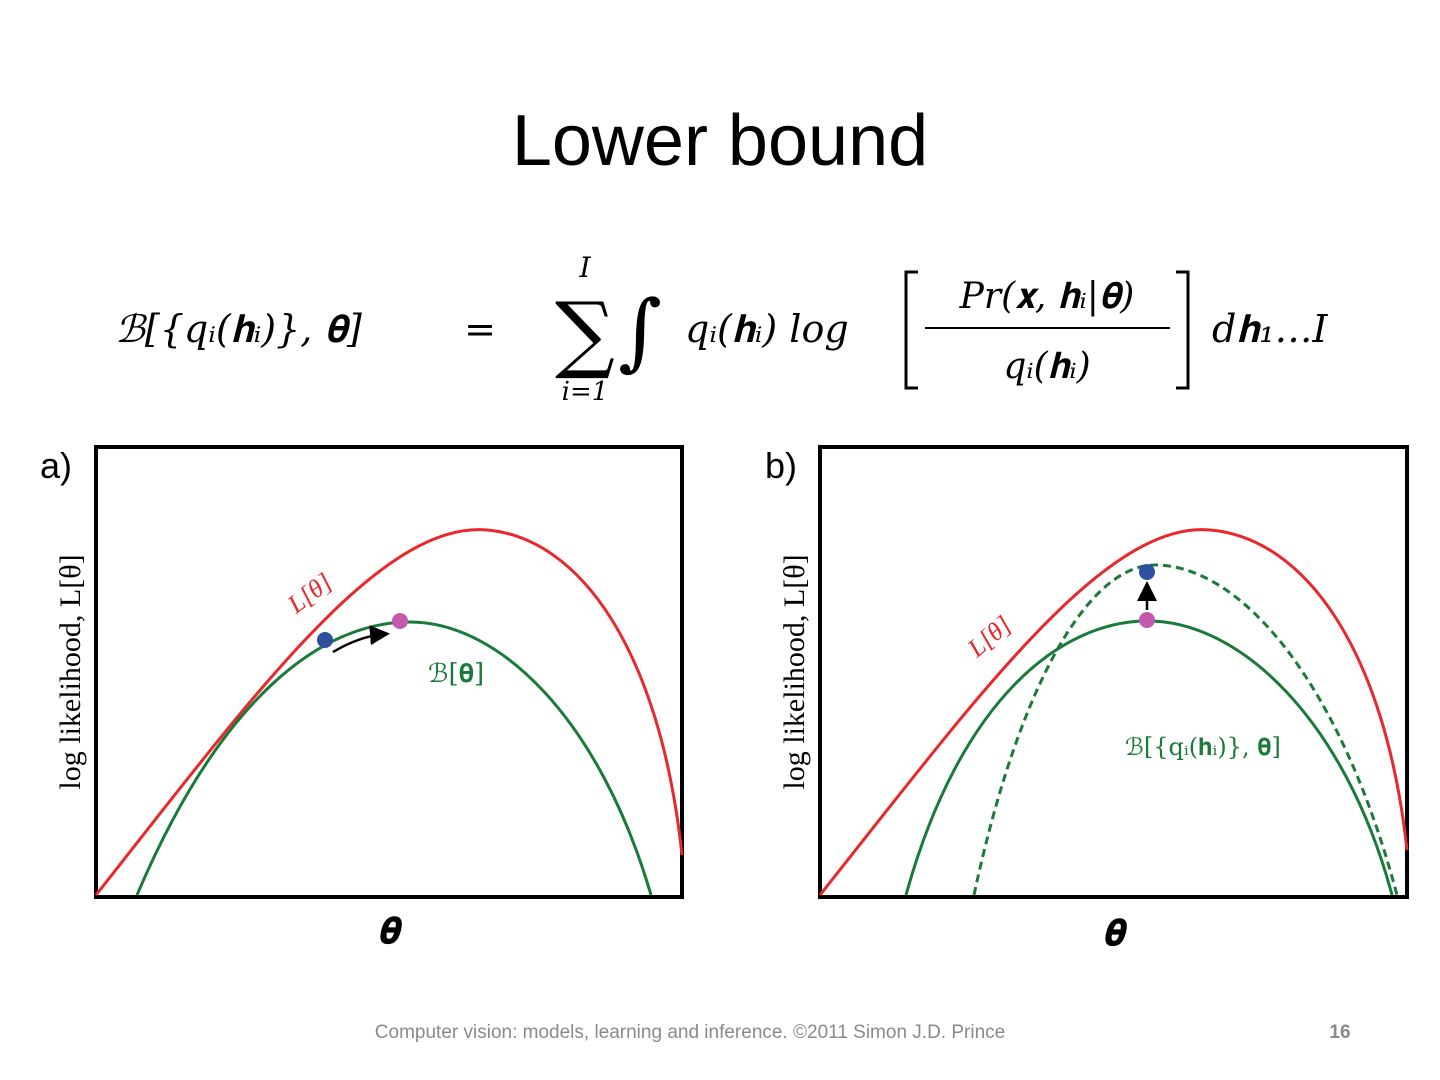  Describe the element at coordinates (585, 392) in the screenshot. I see `sum-lower: i=1` at that location.